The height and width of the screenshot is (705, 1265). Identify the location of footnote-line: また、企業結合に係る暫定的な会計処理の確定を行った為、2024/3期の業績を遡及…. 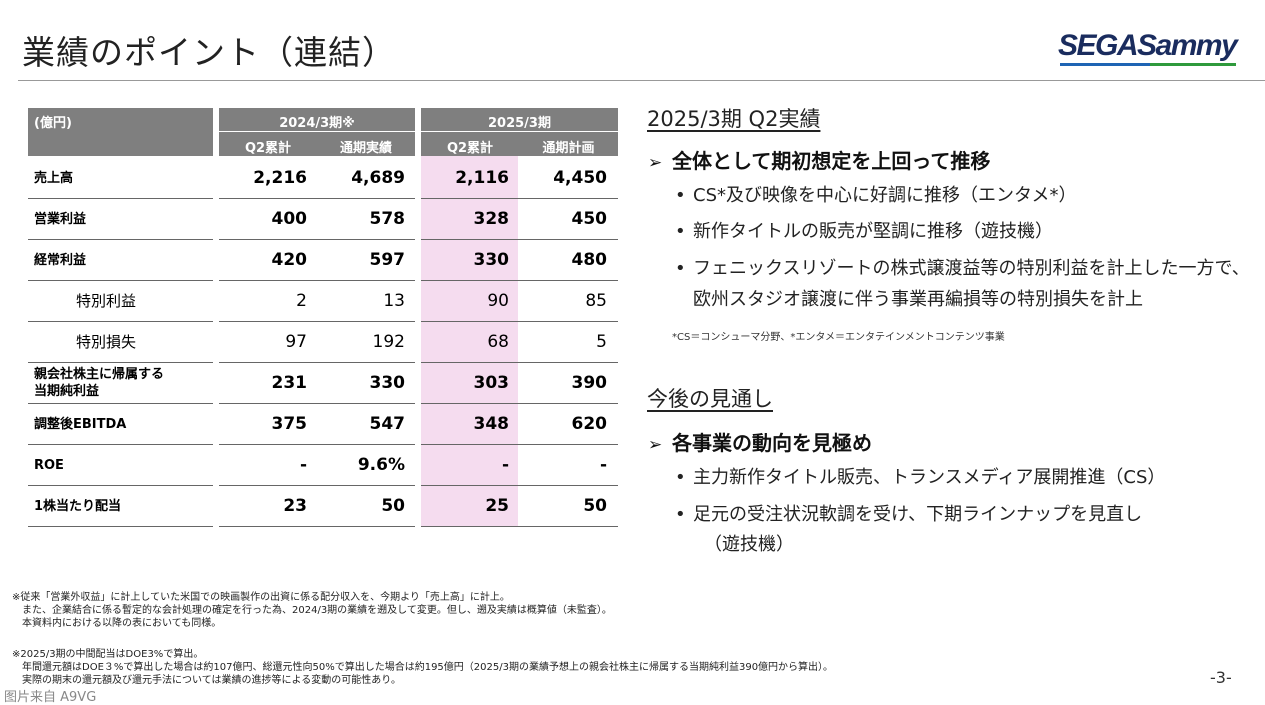
(312, 610).